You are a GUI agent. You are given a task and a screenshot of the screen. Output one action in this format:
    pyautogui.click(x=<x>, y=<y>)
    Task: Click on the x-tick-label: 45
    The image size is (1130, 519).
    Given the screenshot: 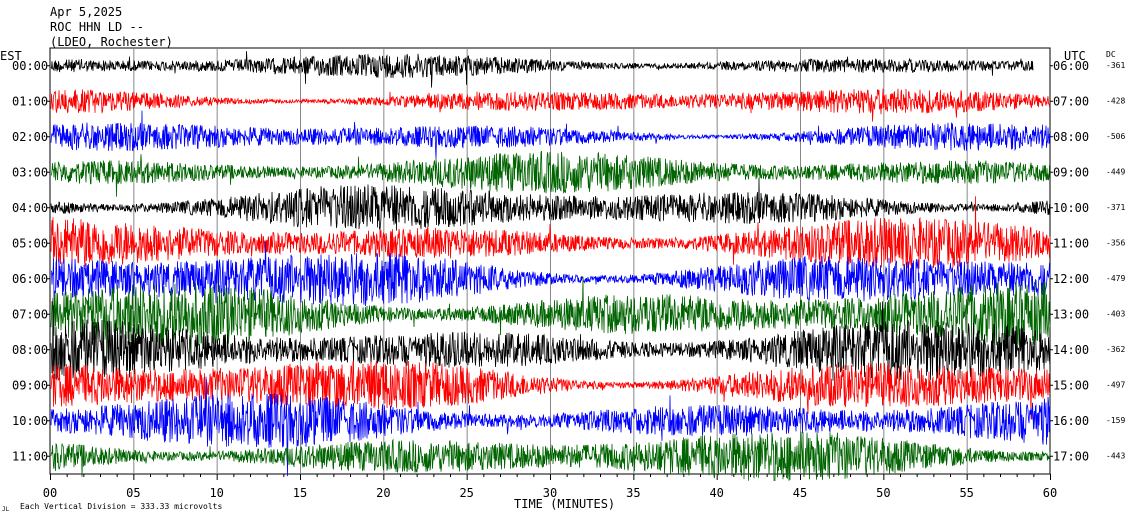 What is the action you would take?
    pyautogui.click(x=800, y=493)
    